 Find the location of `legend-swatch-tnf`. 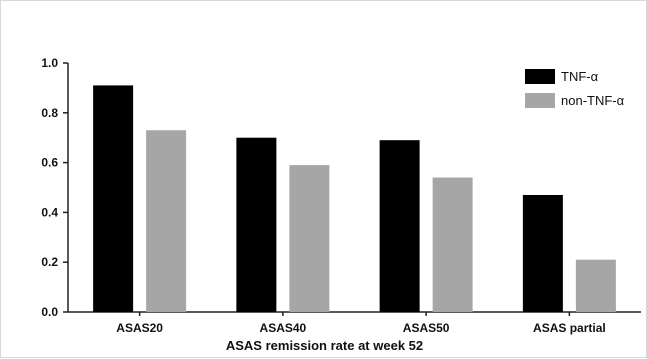

legend-swatch-tnf is located at coordinates (540, 76).